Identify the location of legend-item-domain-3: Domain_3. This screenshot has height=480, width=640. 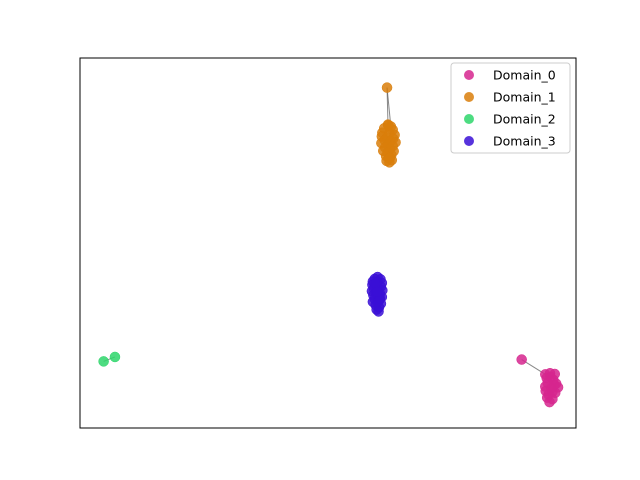
(510, 141).